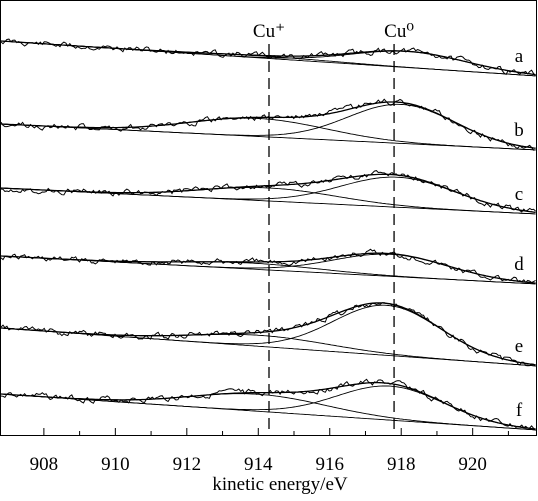  I want to click on series-label: f, so click(519, 410).